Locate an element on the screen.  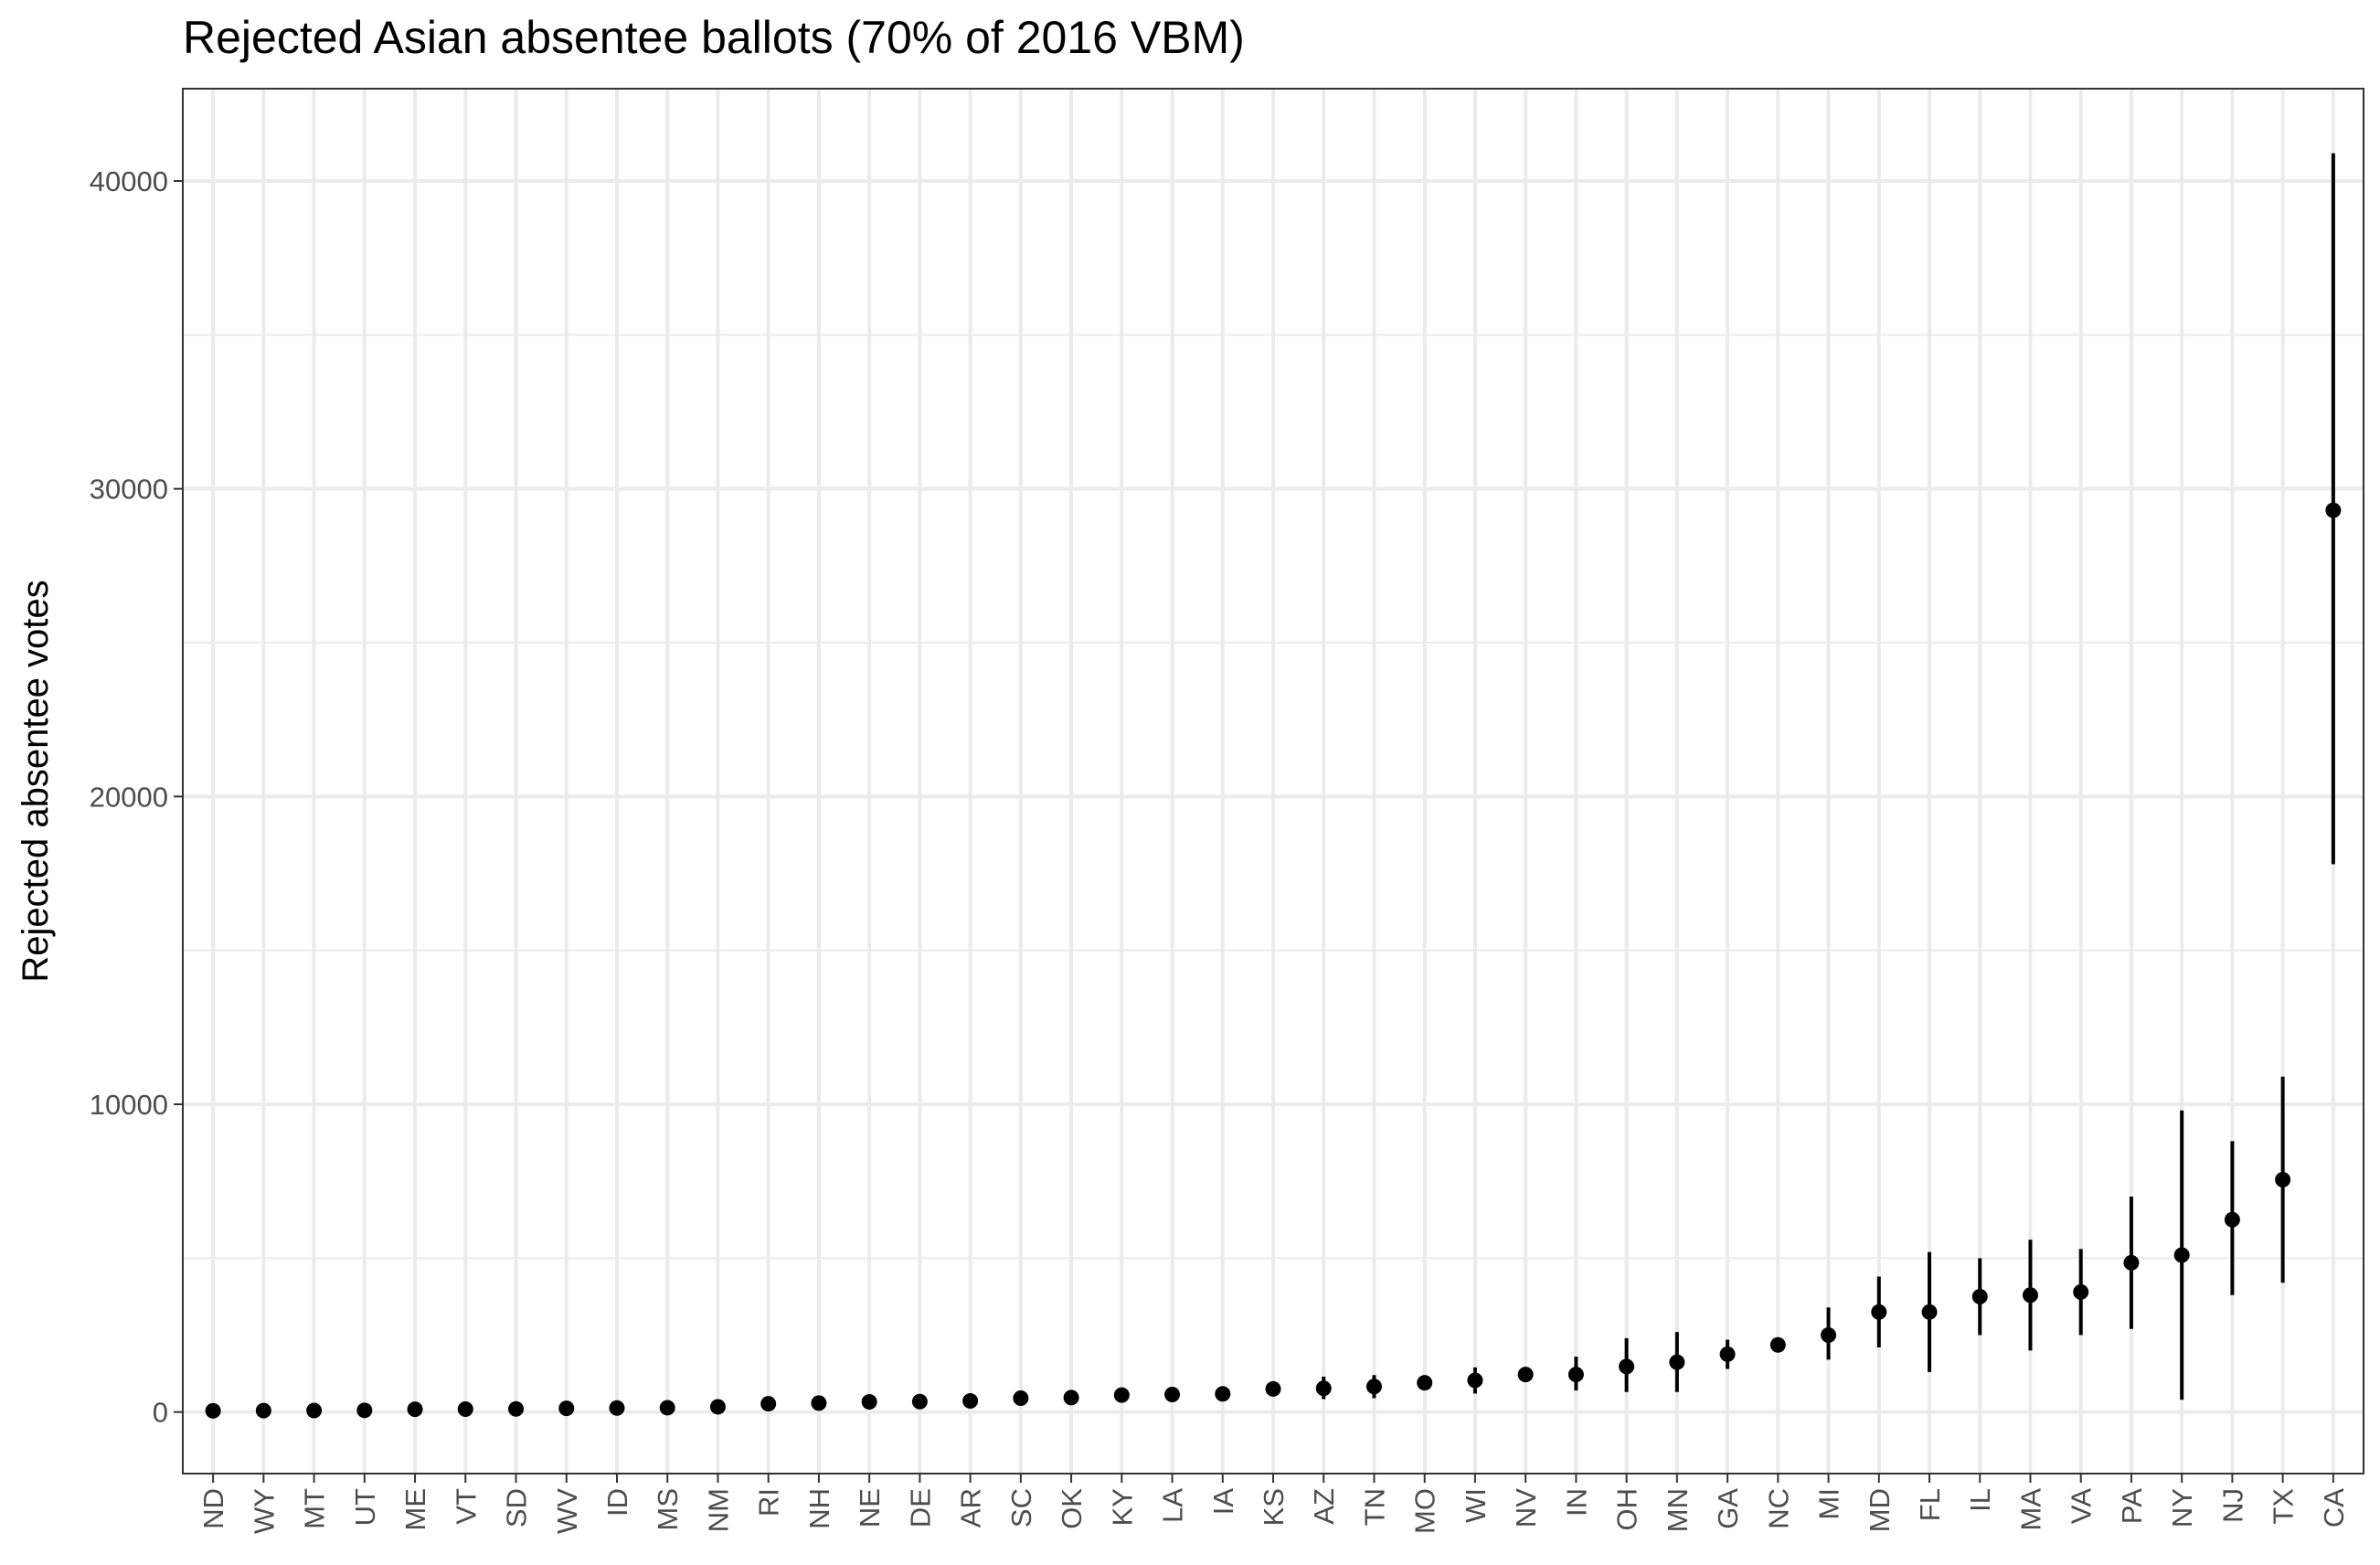
x-tick-label-md: MD is located at coordinates (1880, 1510).